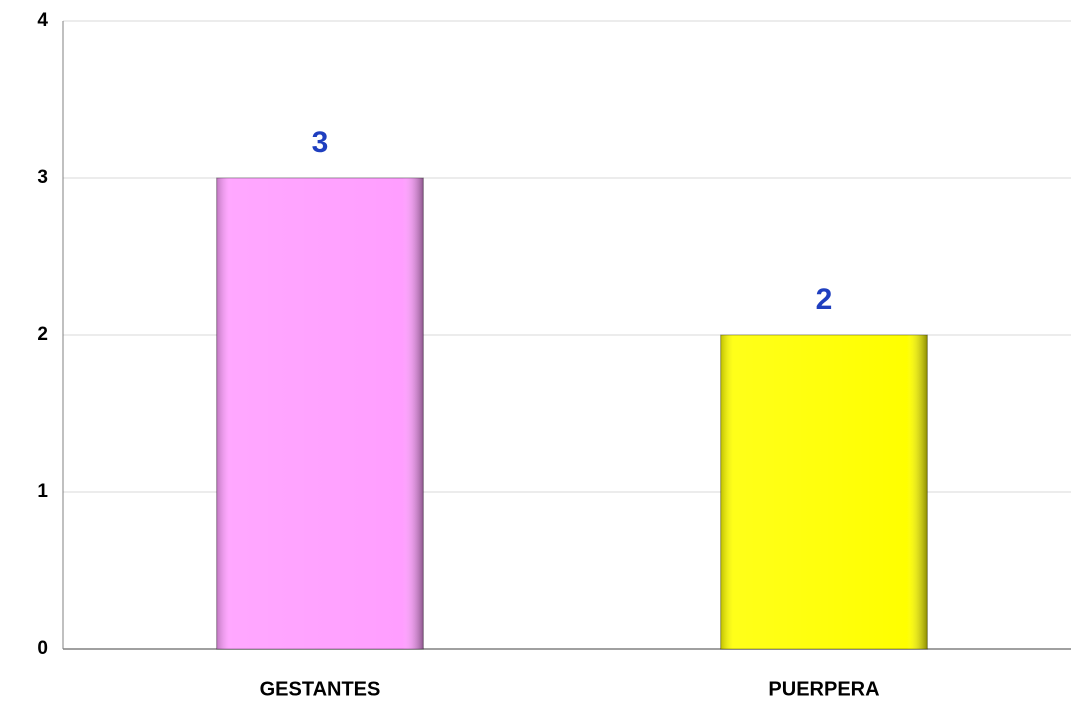 The height and width of the screenshot is (701, 1071). What do you see at coordinates (320, 142) in the screenshot?
I see `value-label: 3` at bounding box center [320, 142].